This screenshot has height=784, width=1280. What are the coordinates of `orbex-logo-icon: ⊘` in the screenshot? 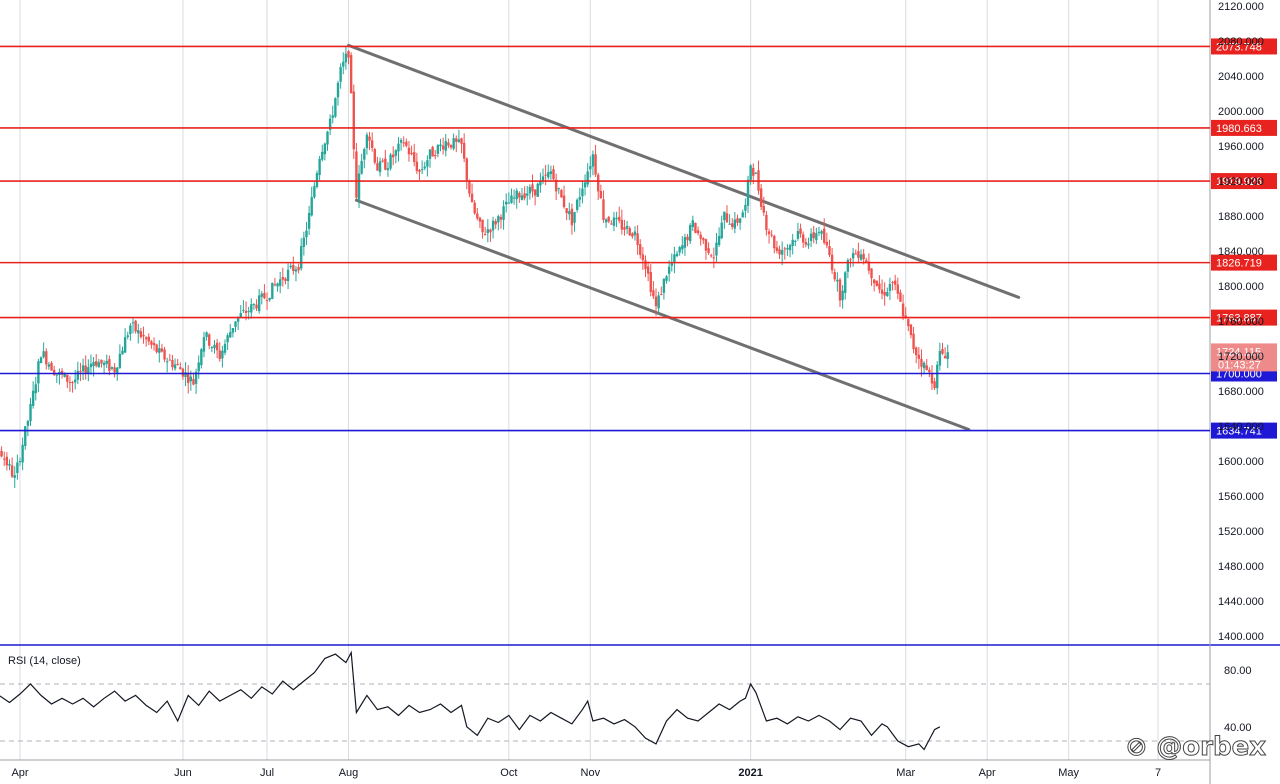 It's located at (1136, 747).